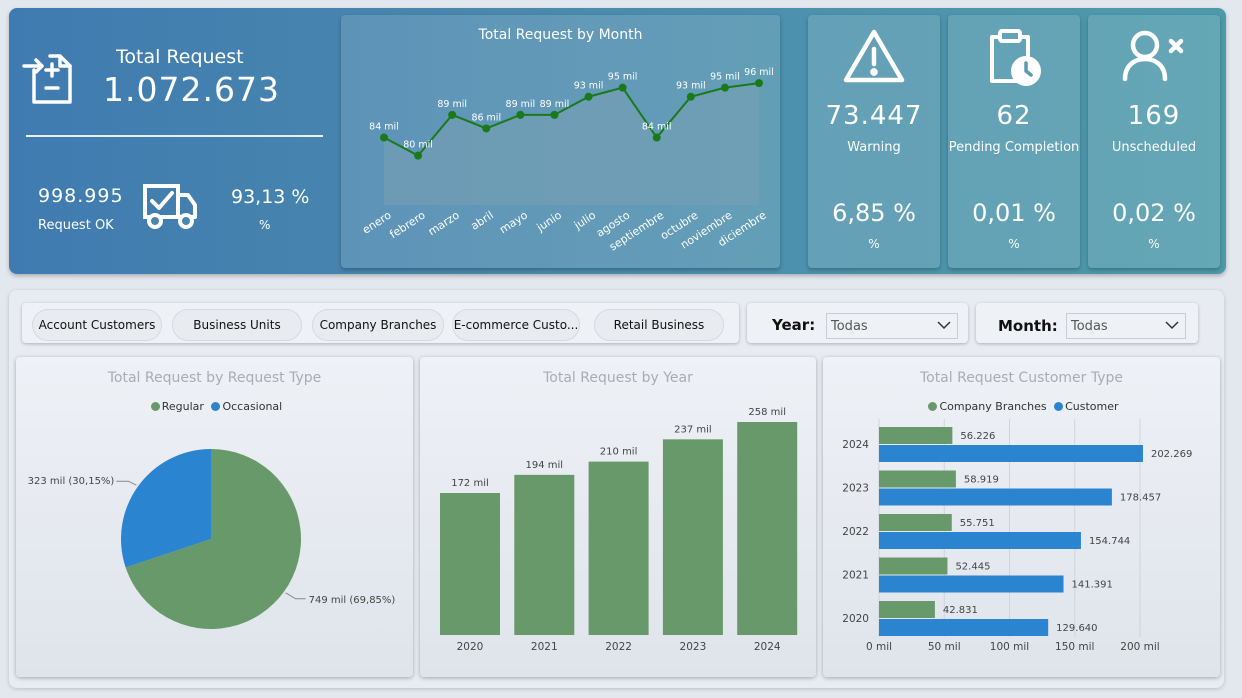 The image size is (1242, 698). What do you see at coordinates (378, 325) in the screenshot?
I see `slicer-pill-company-branches: Company Branches` at bounding box center [378, 325].